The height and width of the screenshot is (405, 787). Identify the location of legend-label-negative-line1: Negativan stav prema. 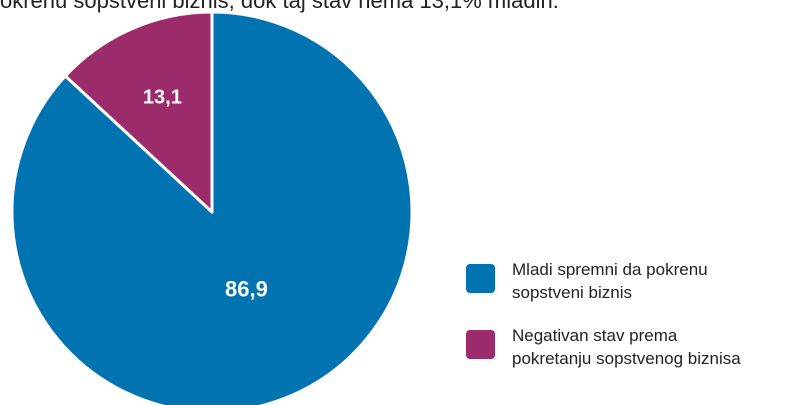
(595, 335).